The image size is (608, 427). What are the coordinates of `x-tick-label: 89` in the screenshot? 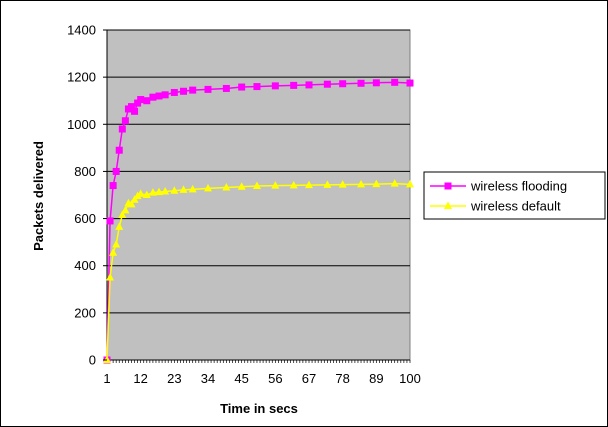 It's located at (376, 378).